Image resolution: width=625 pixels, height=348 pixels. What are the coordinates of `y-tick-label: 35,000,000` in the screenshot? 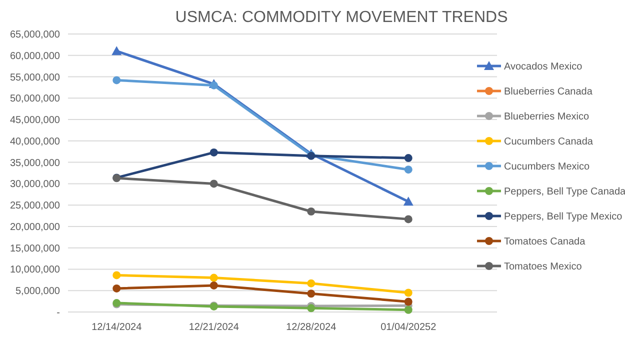 It's located at (35, 163).